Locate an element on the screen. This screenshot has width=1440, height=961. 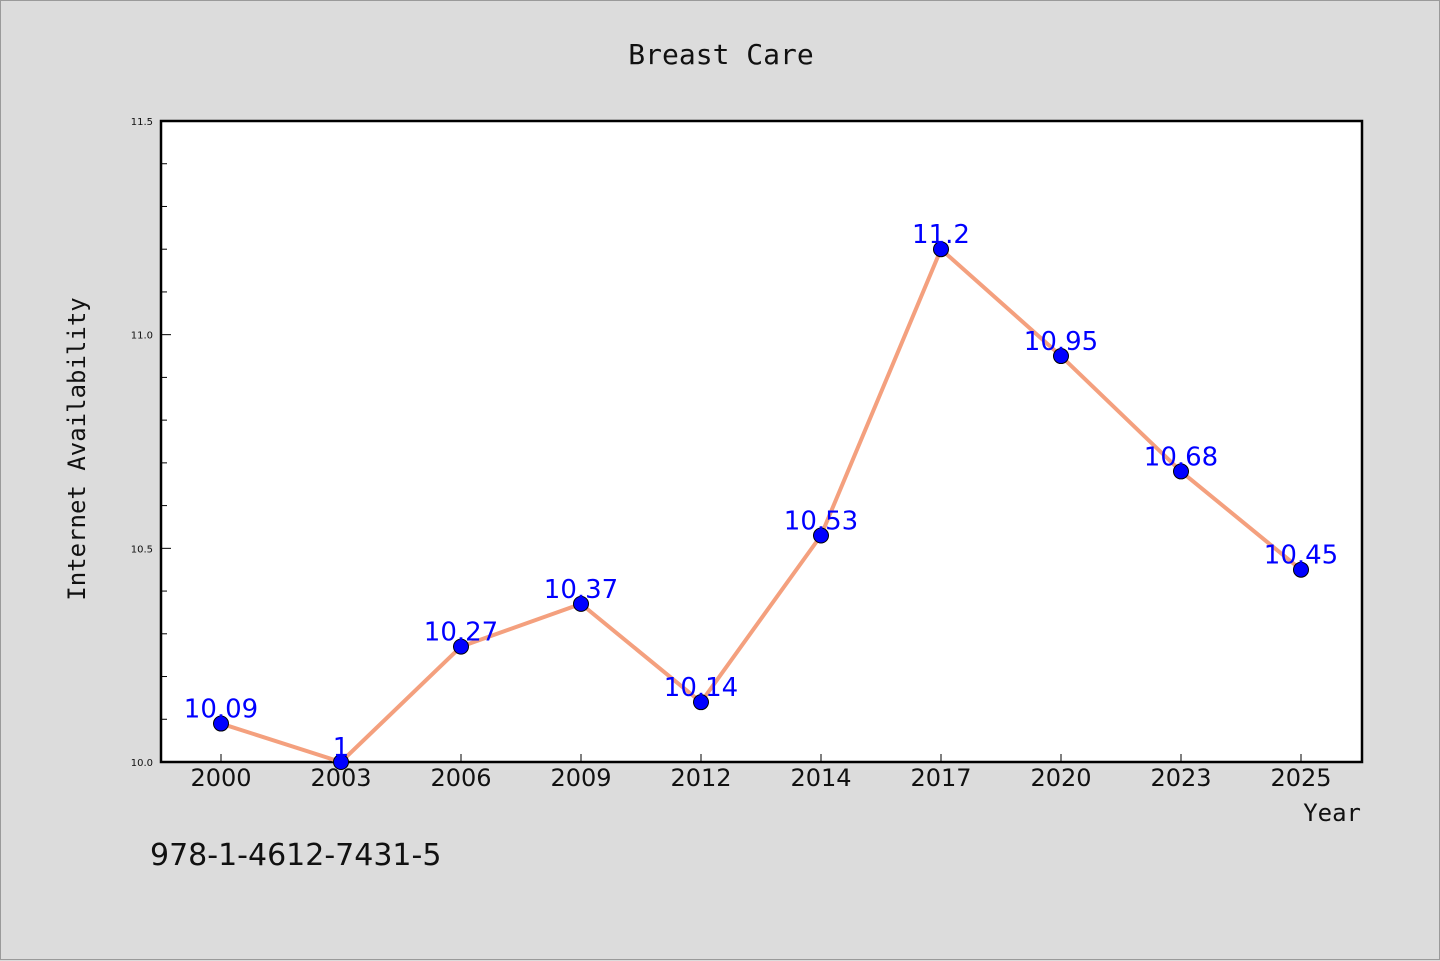
data-label: 11.2 is located at coordinates (941, 235).